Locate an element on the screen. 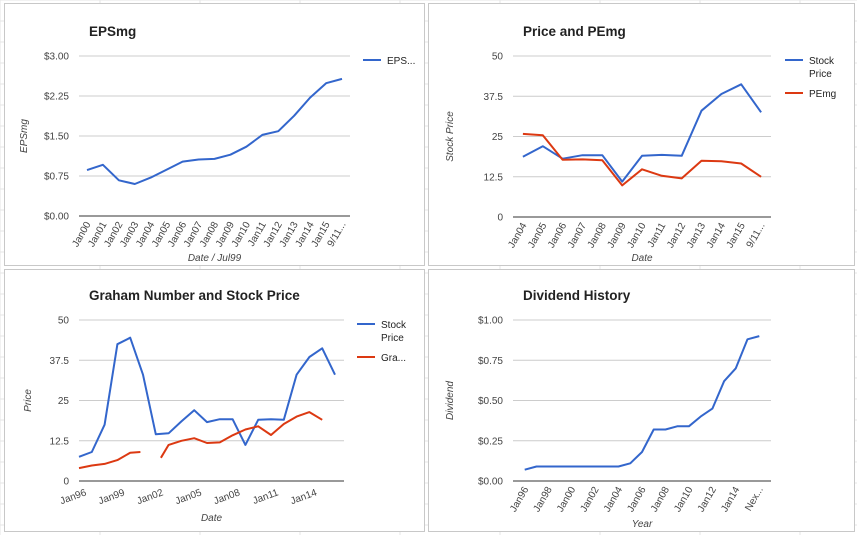 This screenshot has height=535, width=857. y-tick-label: $2.25 is located at coordinates (56, 97).